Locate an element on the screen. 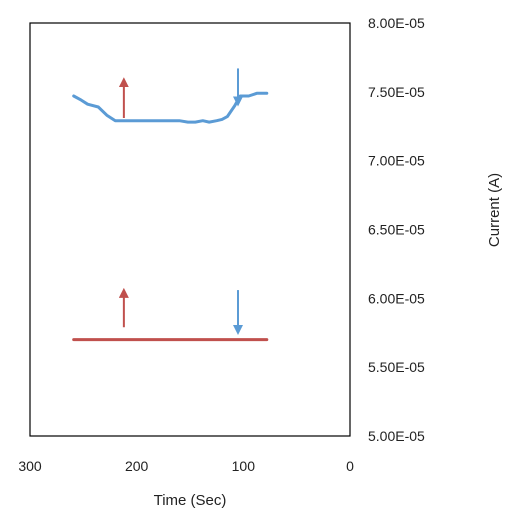 The image size is (509, 513). annotation-layer is located at coordinates (180, 201).